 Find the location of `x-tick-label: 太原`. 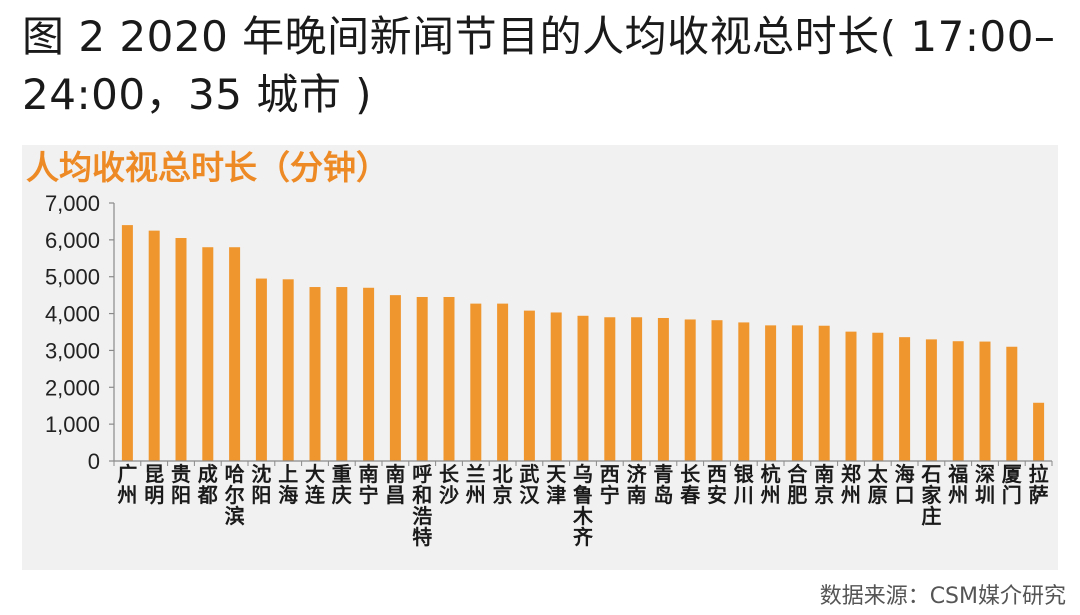

x-tick-label: 太原 is located at coordinates (878, 484).